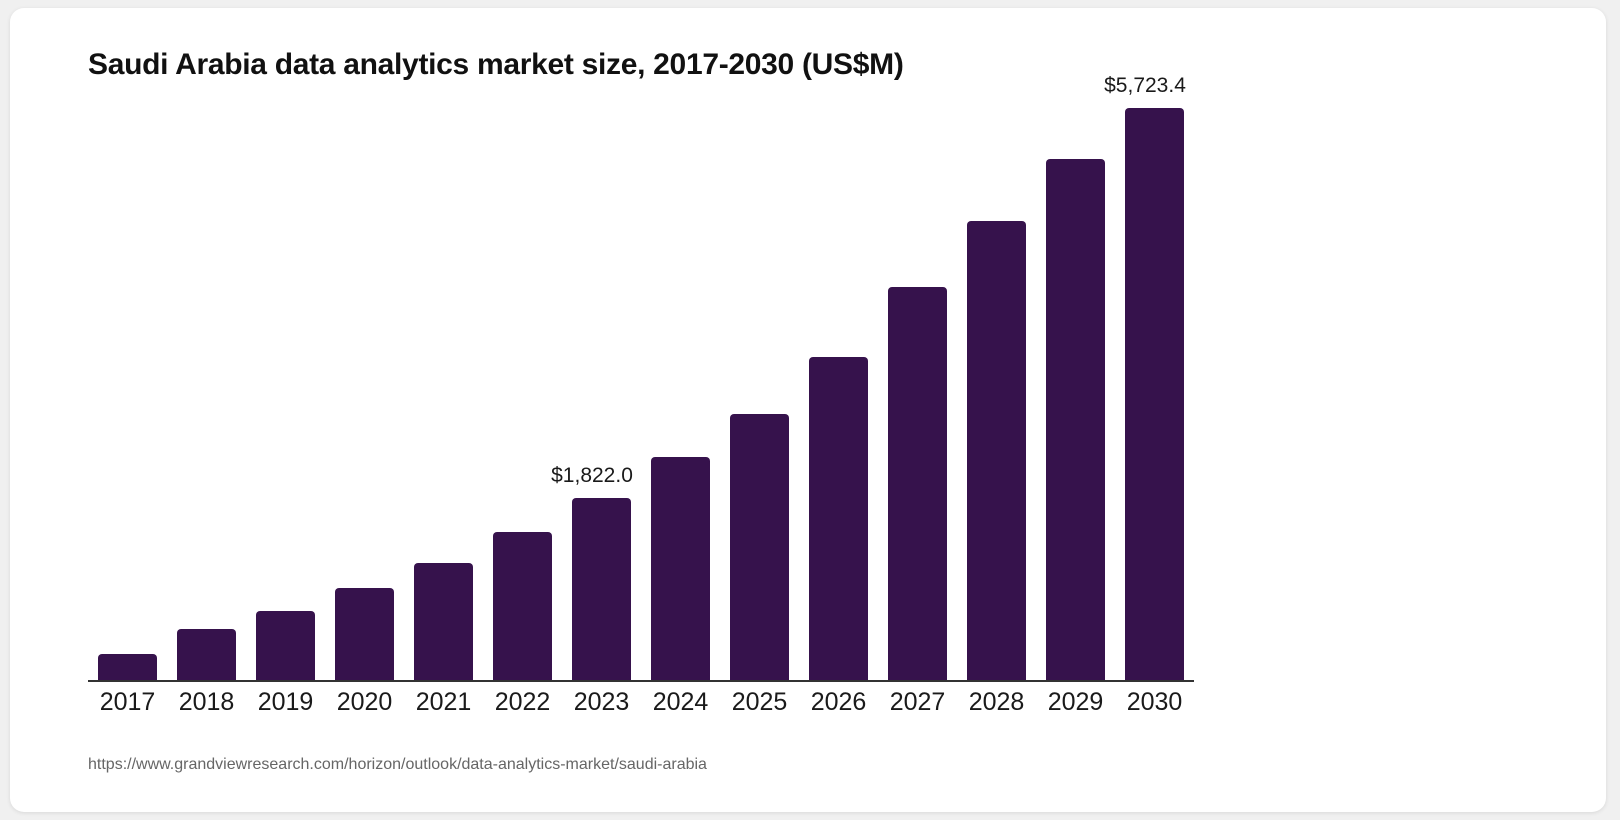 The image size is (1620, 820). I want to click on bar-2018, so click(206, 654).